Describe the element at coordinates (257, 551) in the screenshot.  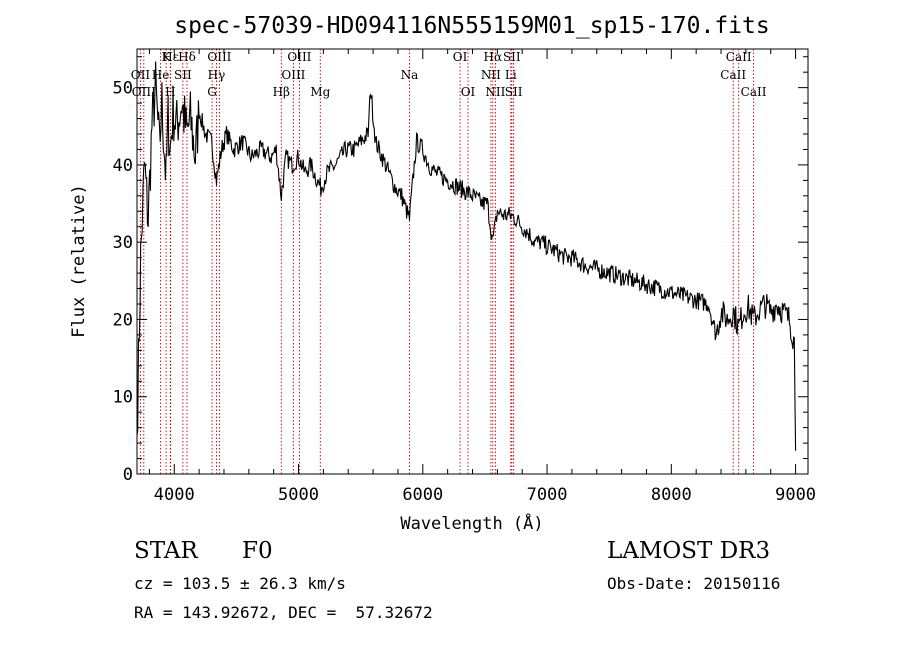
I see `object-subclass: F0` at that location.